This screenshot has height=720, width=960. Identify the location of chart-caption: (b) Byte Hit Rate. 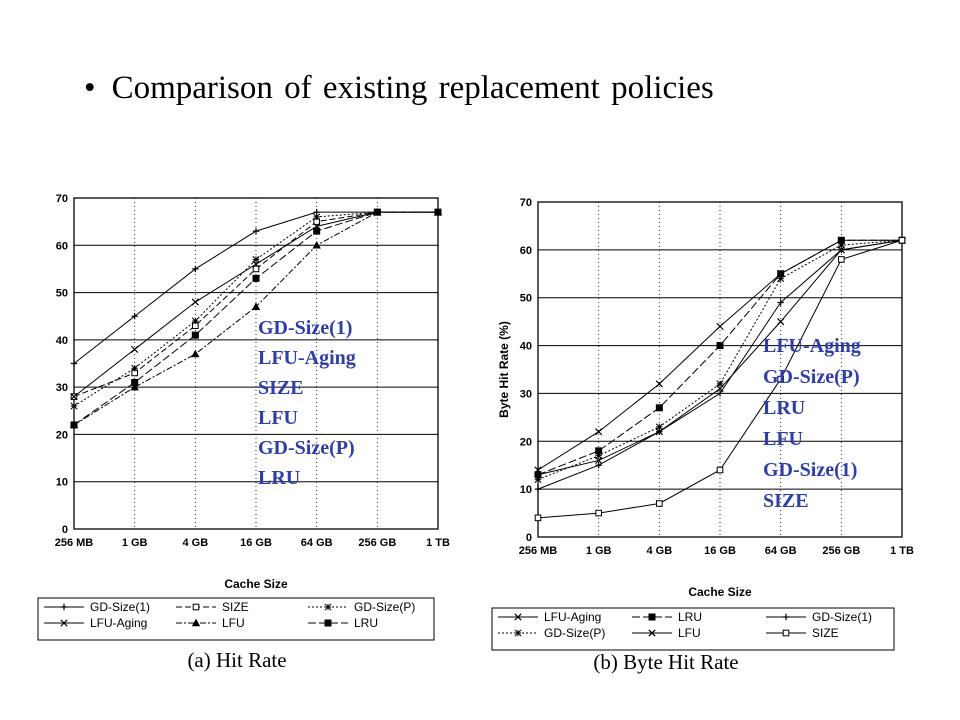
(665, 662).